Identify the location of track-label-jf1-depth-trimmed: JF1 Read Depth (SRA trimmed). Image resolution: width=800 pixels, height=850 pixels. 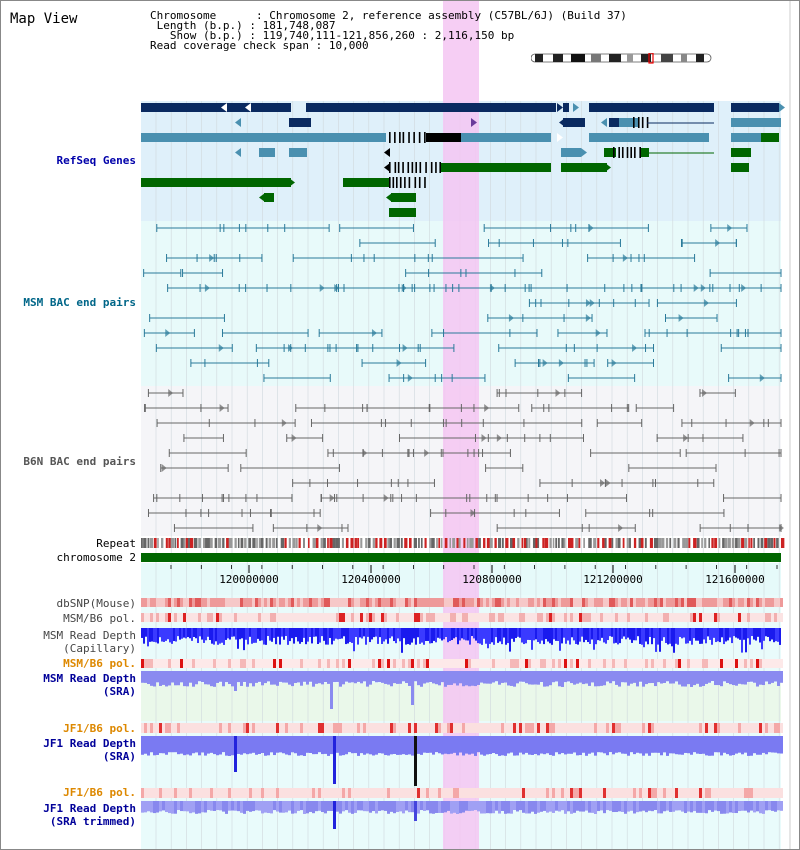
(70, 815).